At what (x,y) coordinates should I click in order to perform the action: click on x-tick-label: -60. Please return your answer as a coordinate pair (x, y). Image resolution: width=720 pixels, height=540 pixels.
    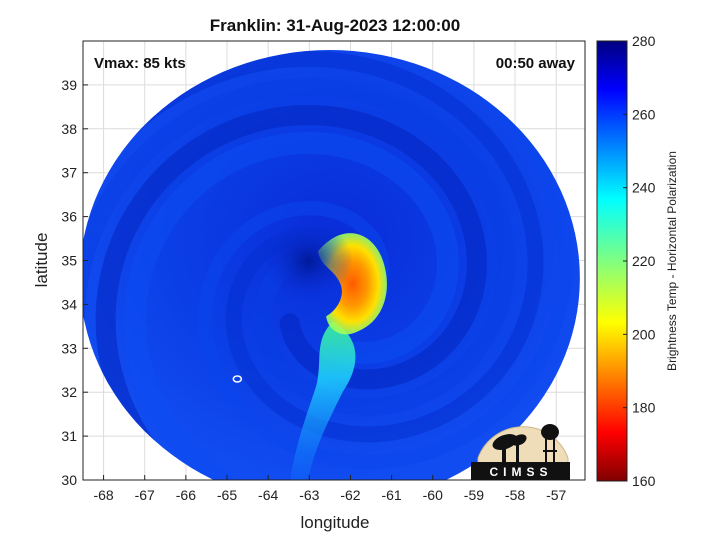
    Looking at the image, I should click on (433, 495).